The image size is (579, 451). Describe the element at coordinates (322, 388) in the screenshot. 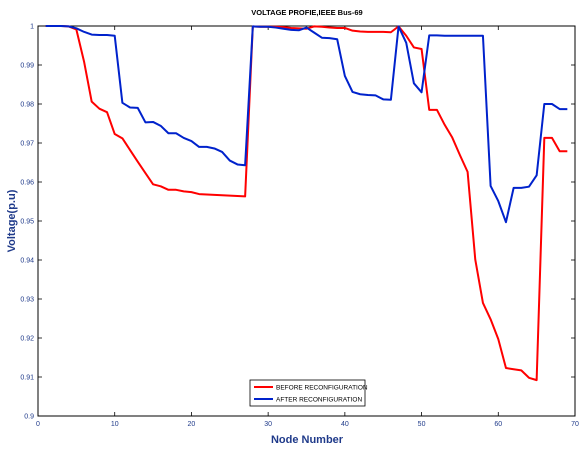

I see `legend-label-before: BEFORE RECONFIGURATION` at that location.